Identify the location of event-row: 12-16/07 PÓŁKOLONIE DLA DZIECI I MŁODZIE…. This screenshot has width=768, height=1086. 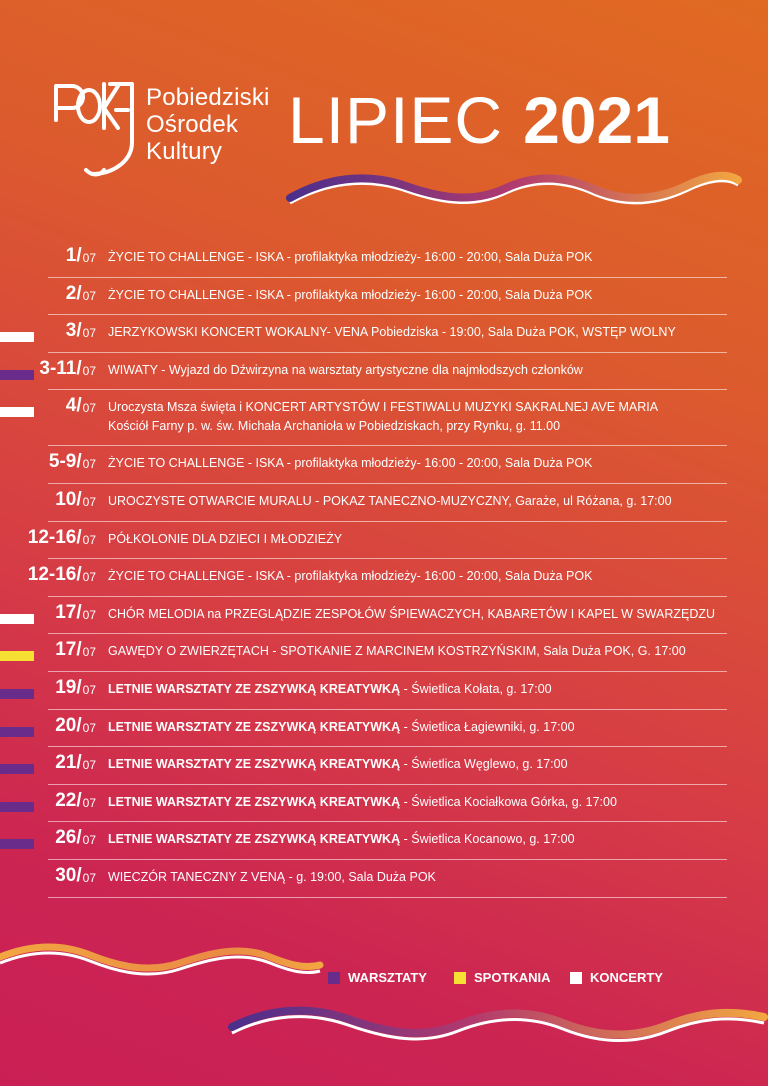
(384, 541).